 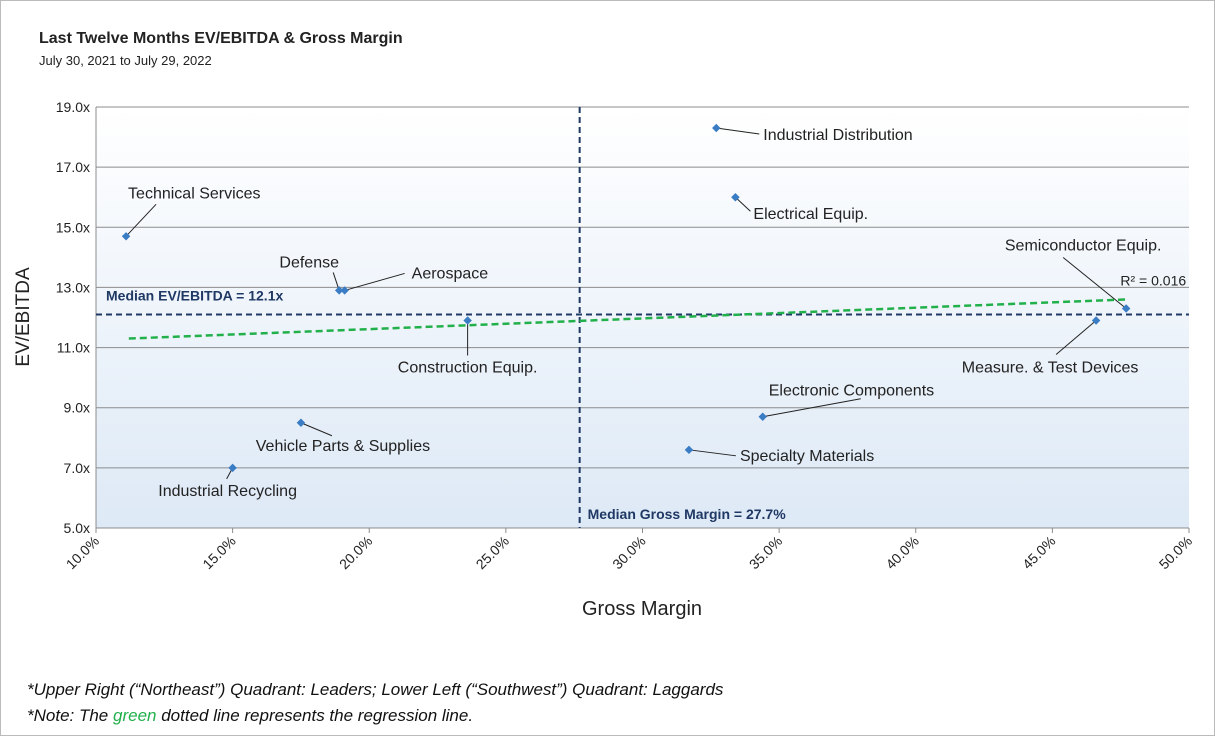 What do you see at coordinates (125, 60) in the screenshot?
I see `chart-subtitle: July 30, 2021 to July 29, 2022` at bounding box center [125, 60].